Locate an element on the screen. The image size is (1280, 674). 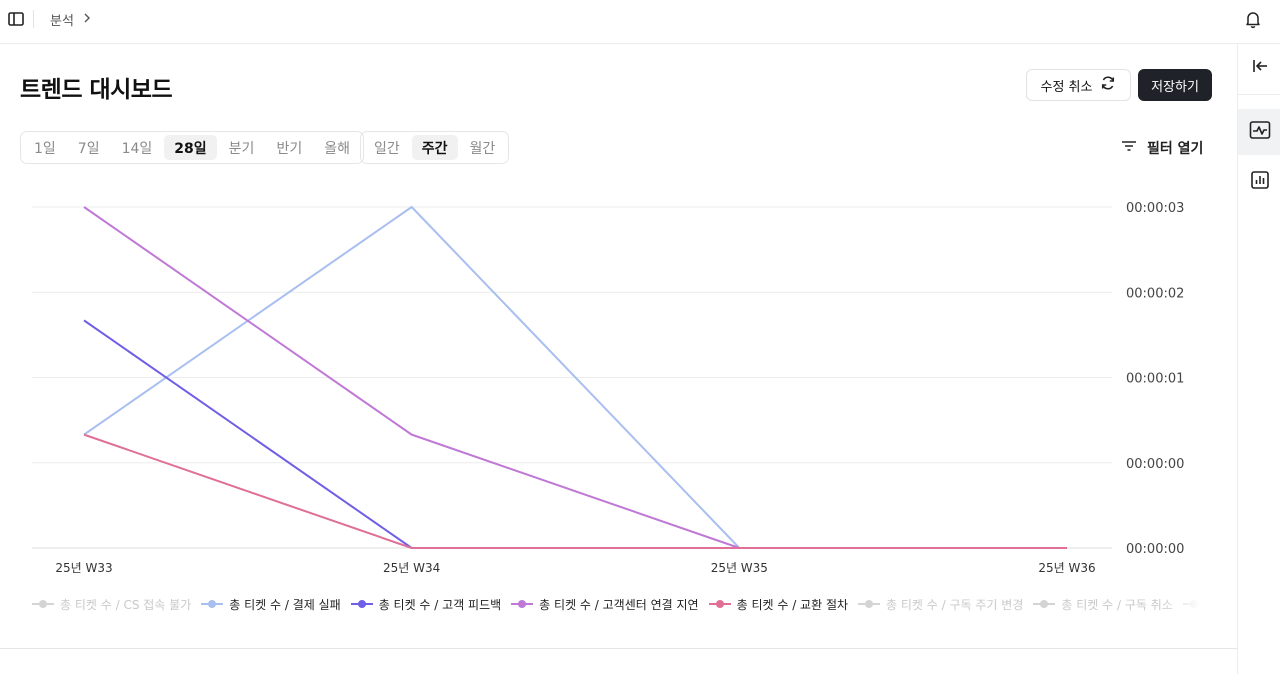
tab-range-3: 28일 is located at coordinates (190, 147).